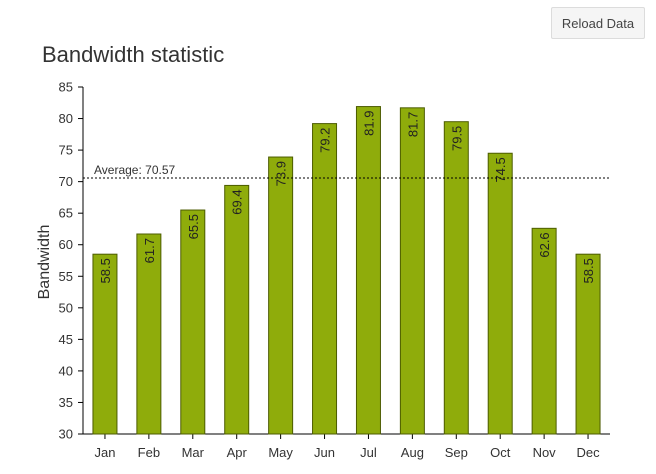  Describe the element at coordinates (104, 452) in the screenshot. I see `x-tick-label: Jan` at that location.